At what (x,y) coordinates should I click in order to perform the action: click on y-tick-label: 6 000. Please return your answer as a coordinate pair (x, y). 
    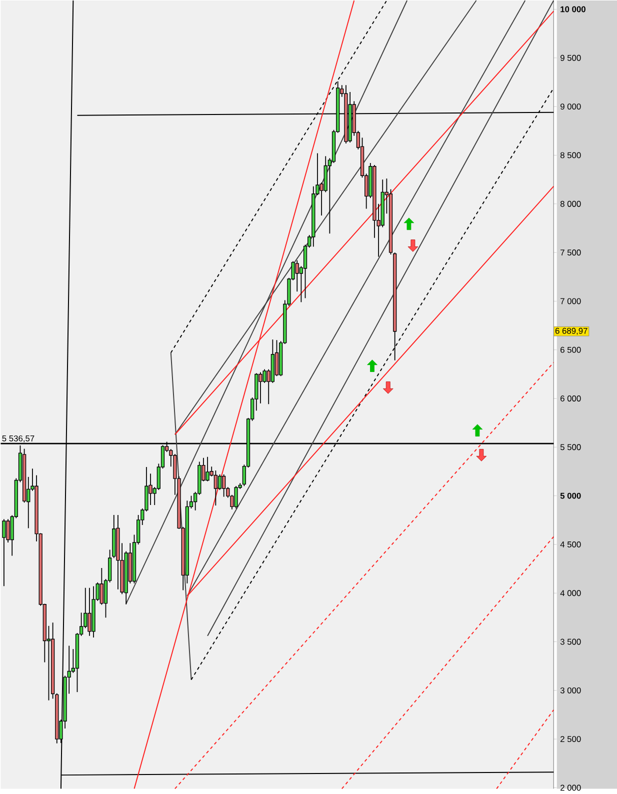
    Looking at the image, I should click on (570, 399).